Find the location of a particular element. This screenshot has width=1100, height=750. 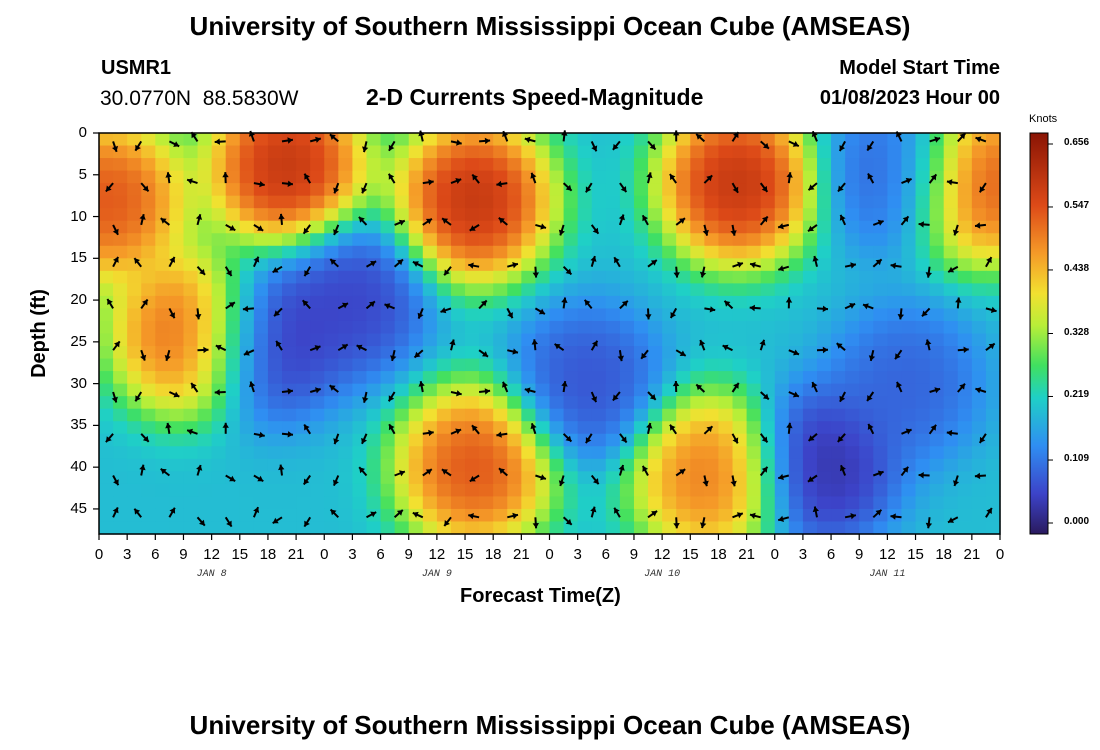

x-tick-label: 3 is located at coordinates (127, 554).